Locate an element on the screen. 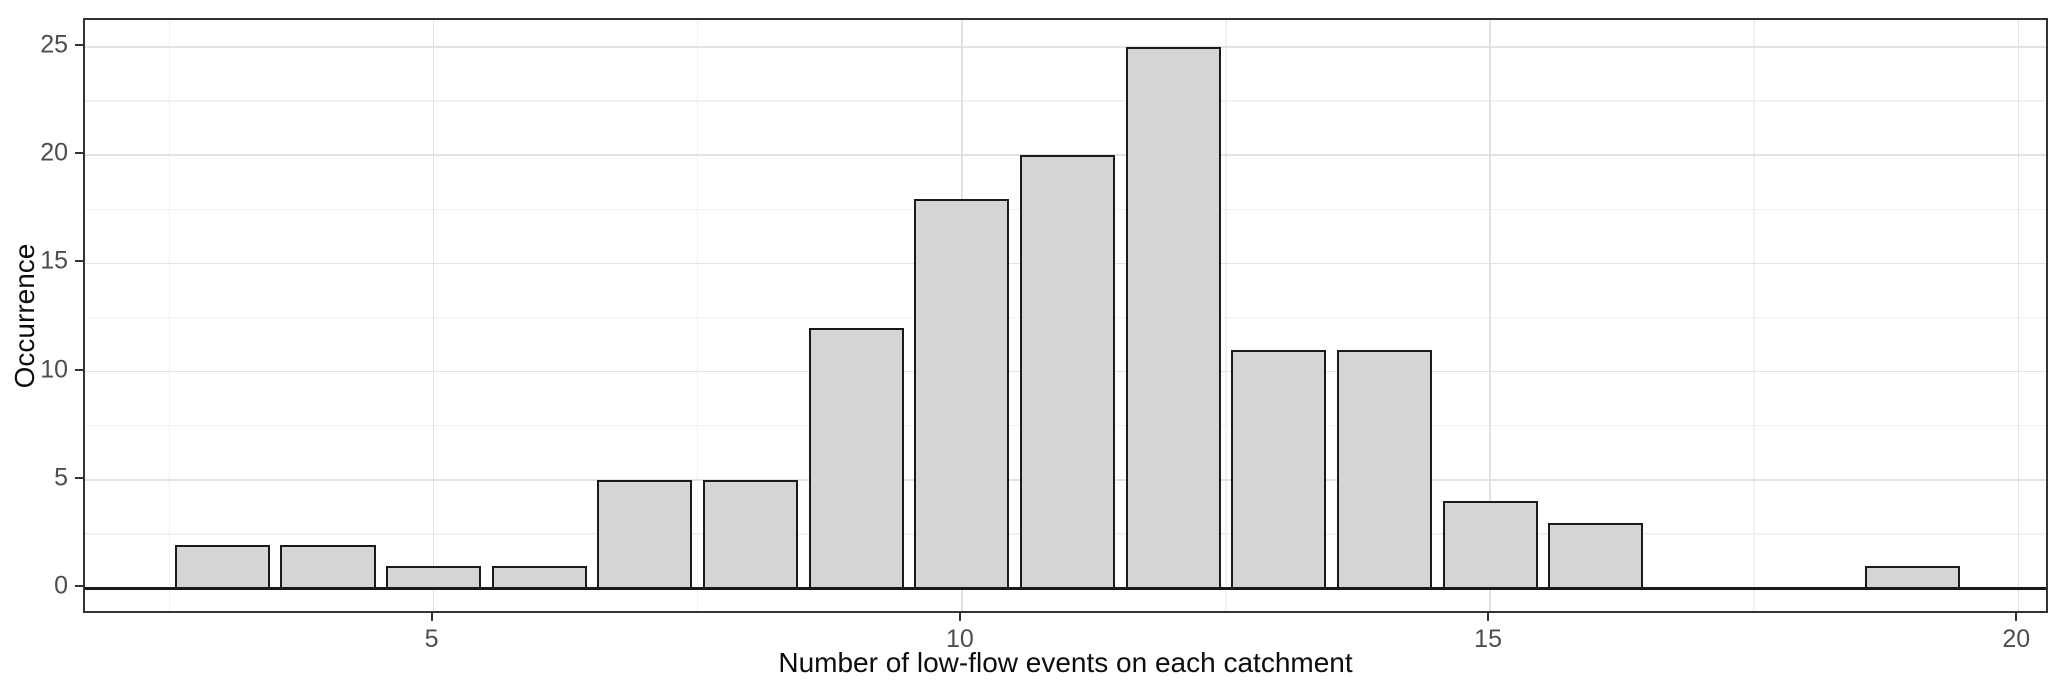 The height and width of the screenshot is (690, 2067). x-tick-label: 20 is located at coordinates (2016, 639).